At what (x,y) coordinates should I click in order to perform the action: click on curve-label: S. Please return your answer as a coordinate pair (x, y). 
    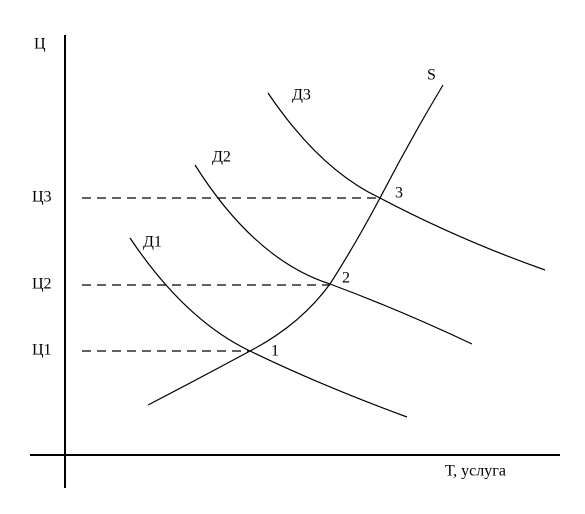
    Looking at the image, I should click on (431, 75).